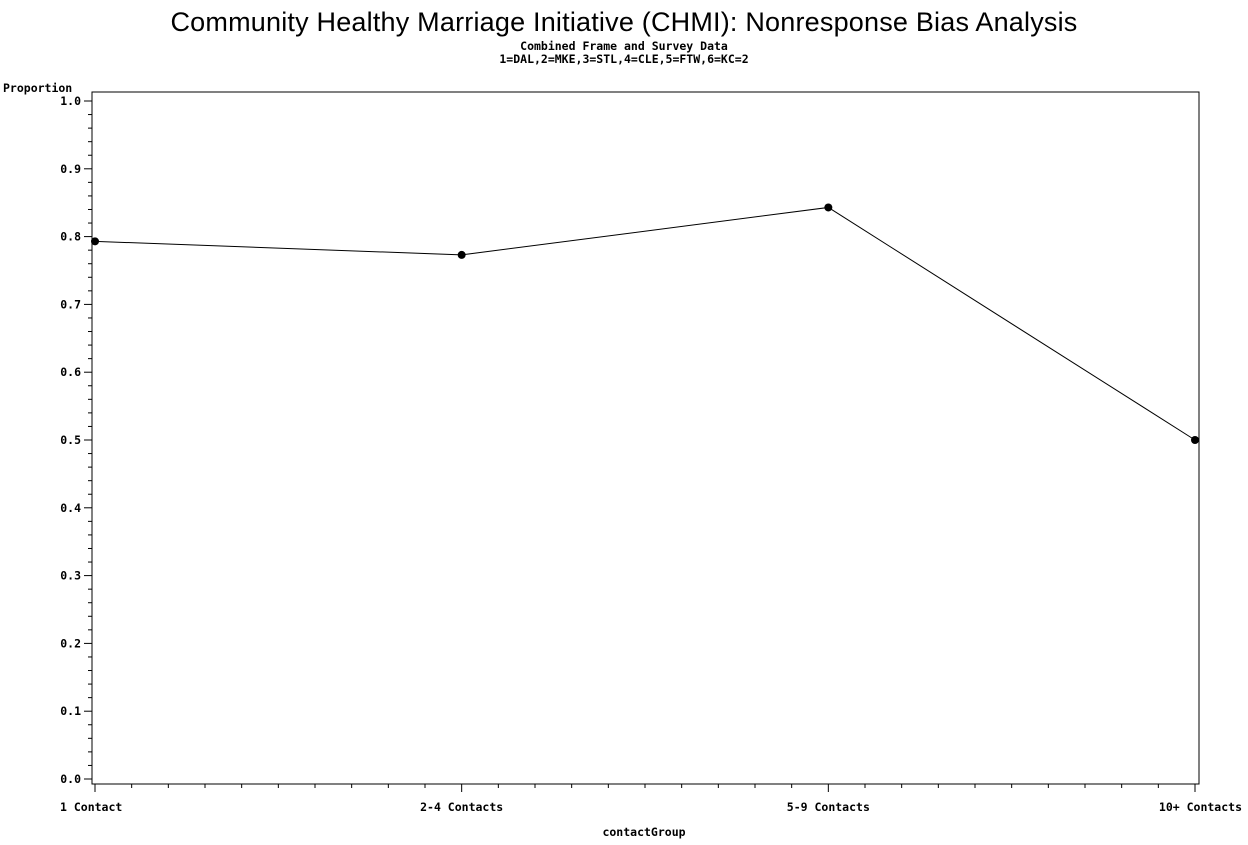  What do you see at coordinates (70, 304) in the screenshot?
I see `y-tick-label: 0.7` at bounding box center [70, 304].